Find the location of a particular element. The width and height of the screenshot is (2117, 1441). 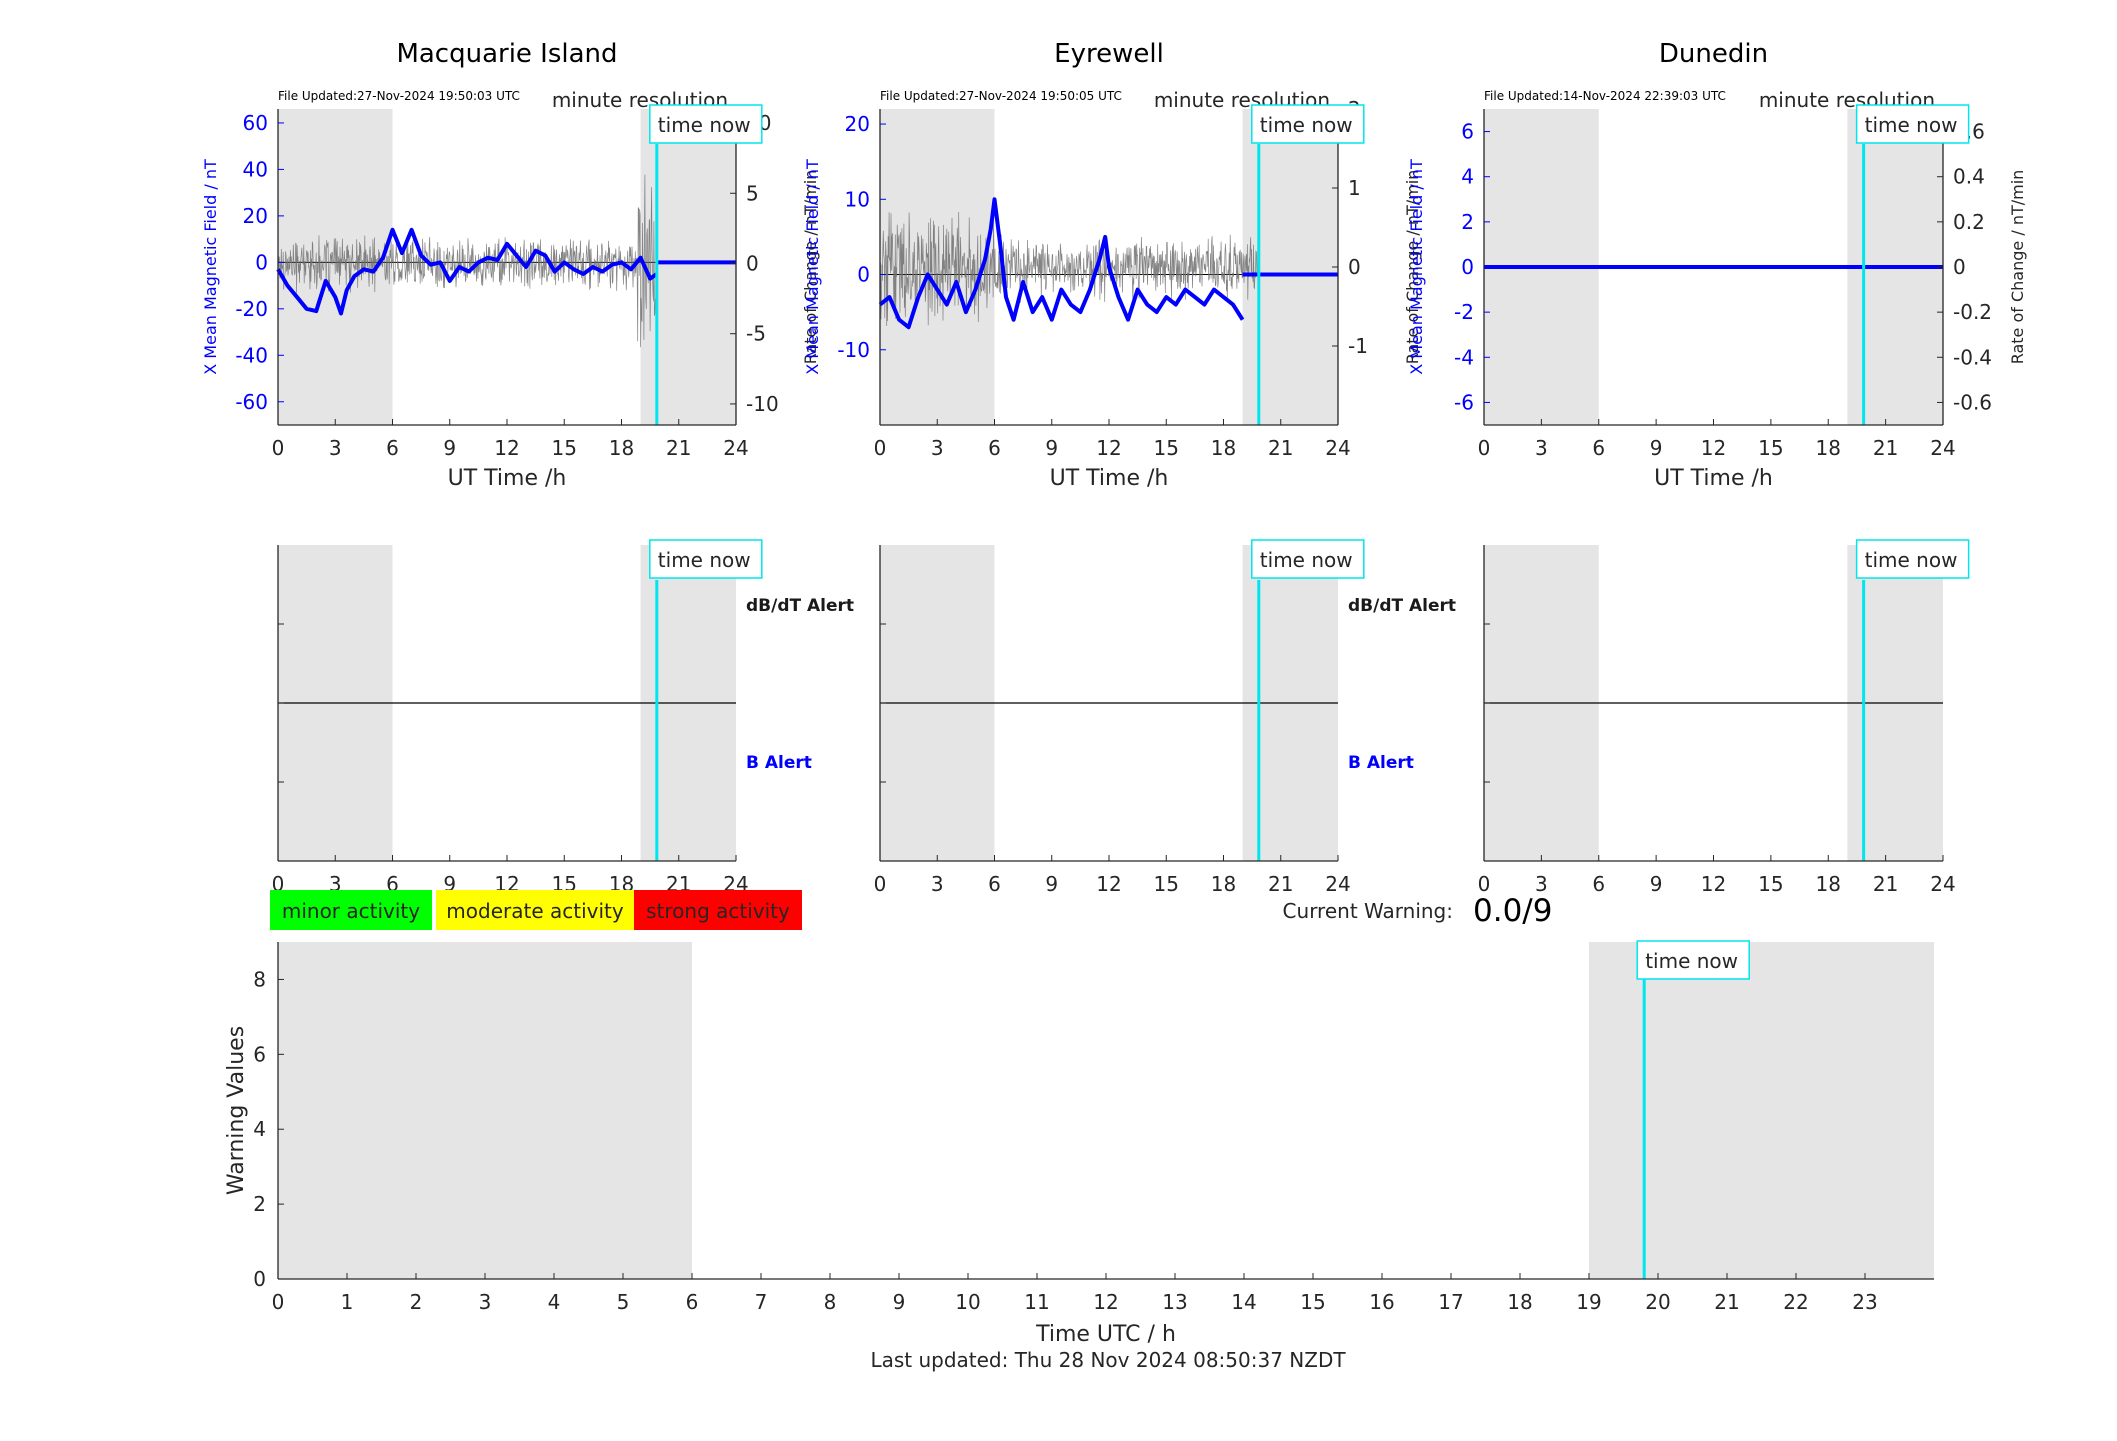

x-tick-label: 20 is located at coordinates (1657, 1302).